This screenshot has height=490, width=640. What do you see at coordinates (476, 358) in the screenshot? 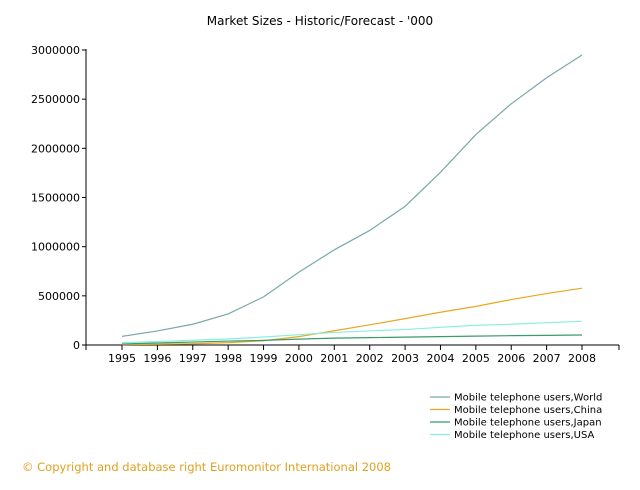
I see `x-tick-label: 2005` at bounding box center [476, 358].